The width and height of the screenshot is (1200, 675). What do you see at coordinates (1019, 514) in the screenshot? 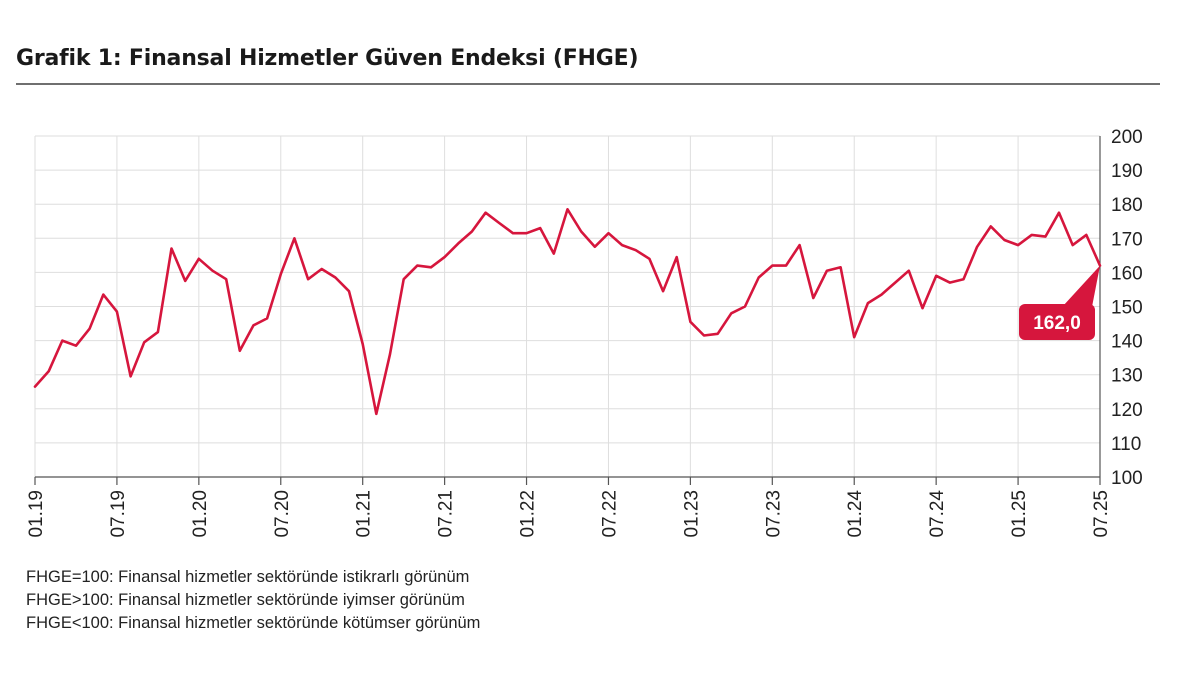
I see `x-tick-label: 01.25` at bounding box center [1019, 514].